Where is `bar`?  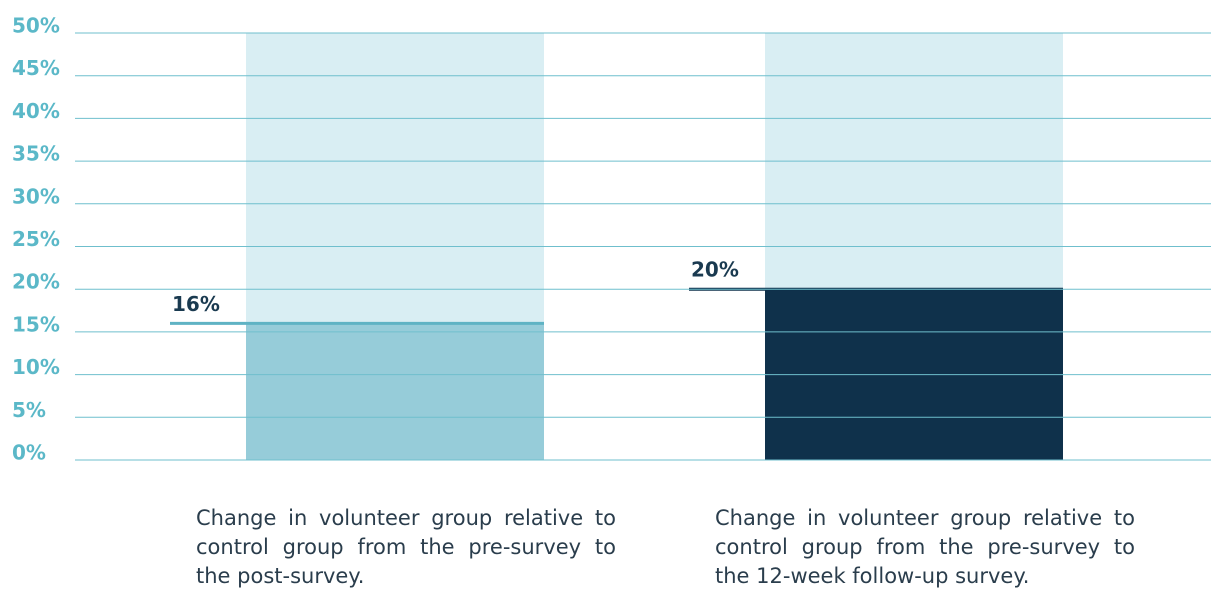 bar is located at coordinates (395, 391).